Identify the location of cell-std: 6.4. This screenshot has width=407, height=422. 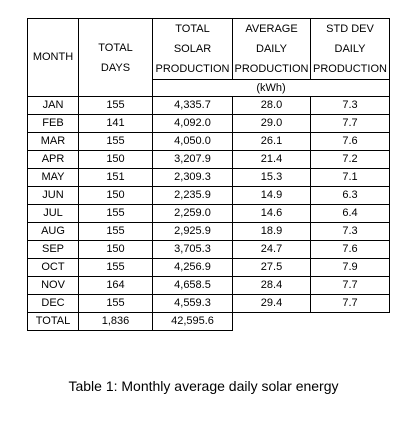
(350, 213).